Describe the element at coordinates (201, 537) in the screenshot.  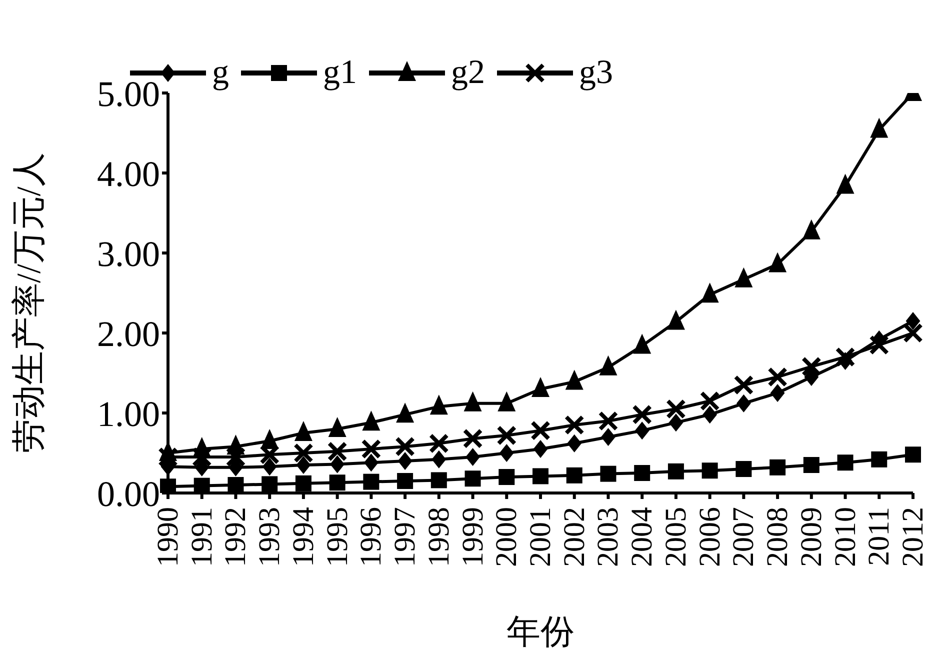
I see `x-tick-label: 1991` at that location.